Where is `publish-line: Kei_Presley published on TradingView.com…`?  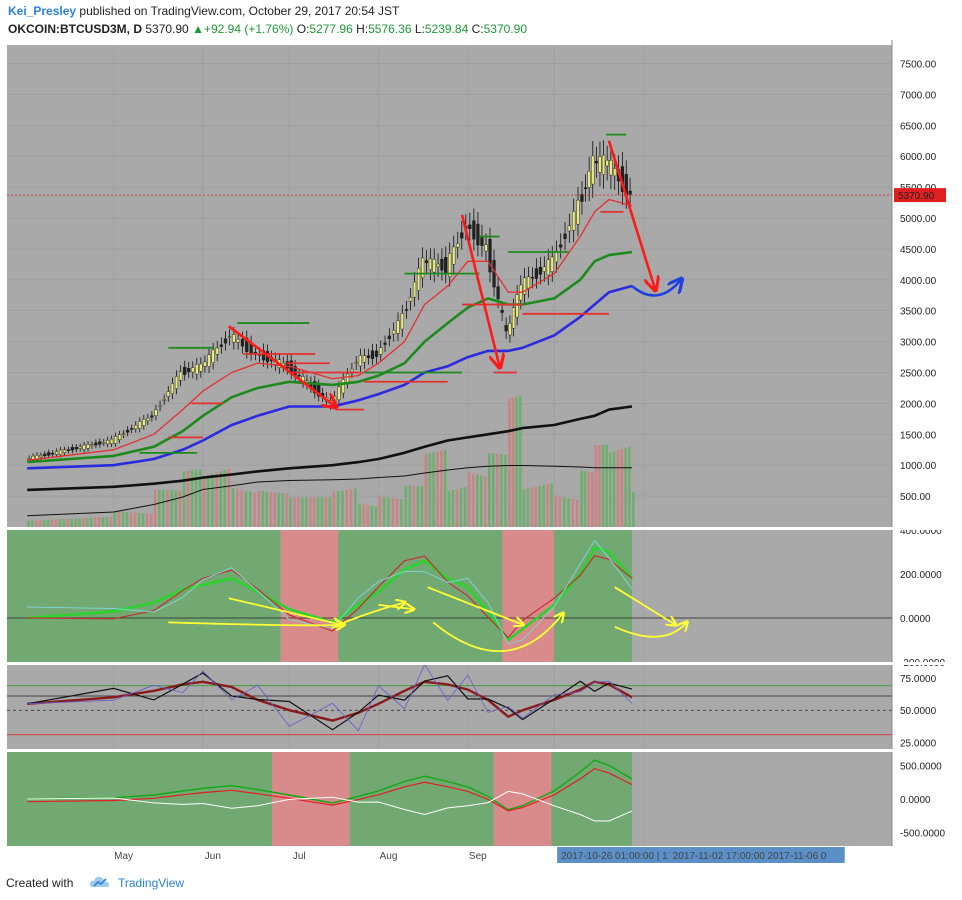 publish-line: Kei_Presley published on TradingView.com… is located at coordinates (203, 11).